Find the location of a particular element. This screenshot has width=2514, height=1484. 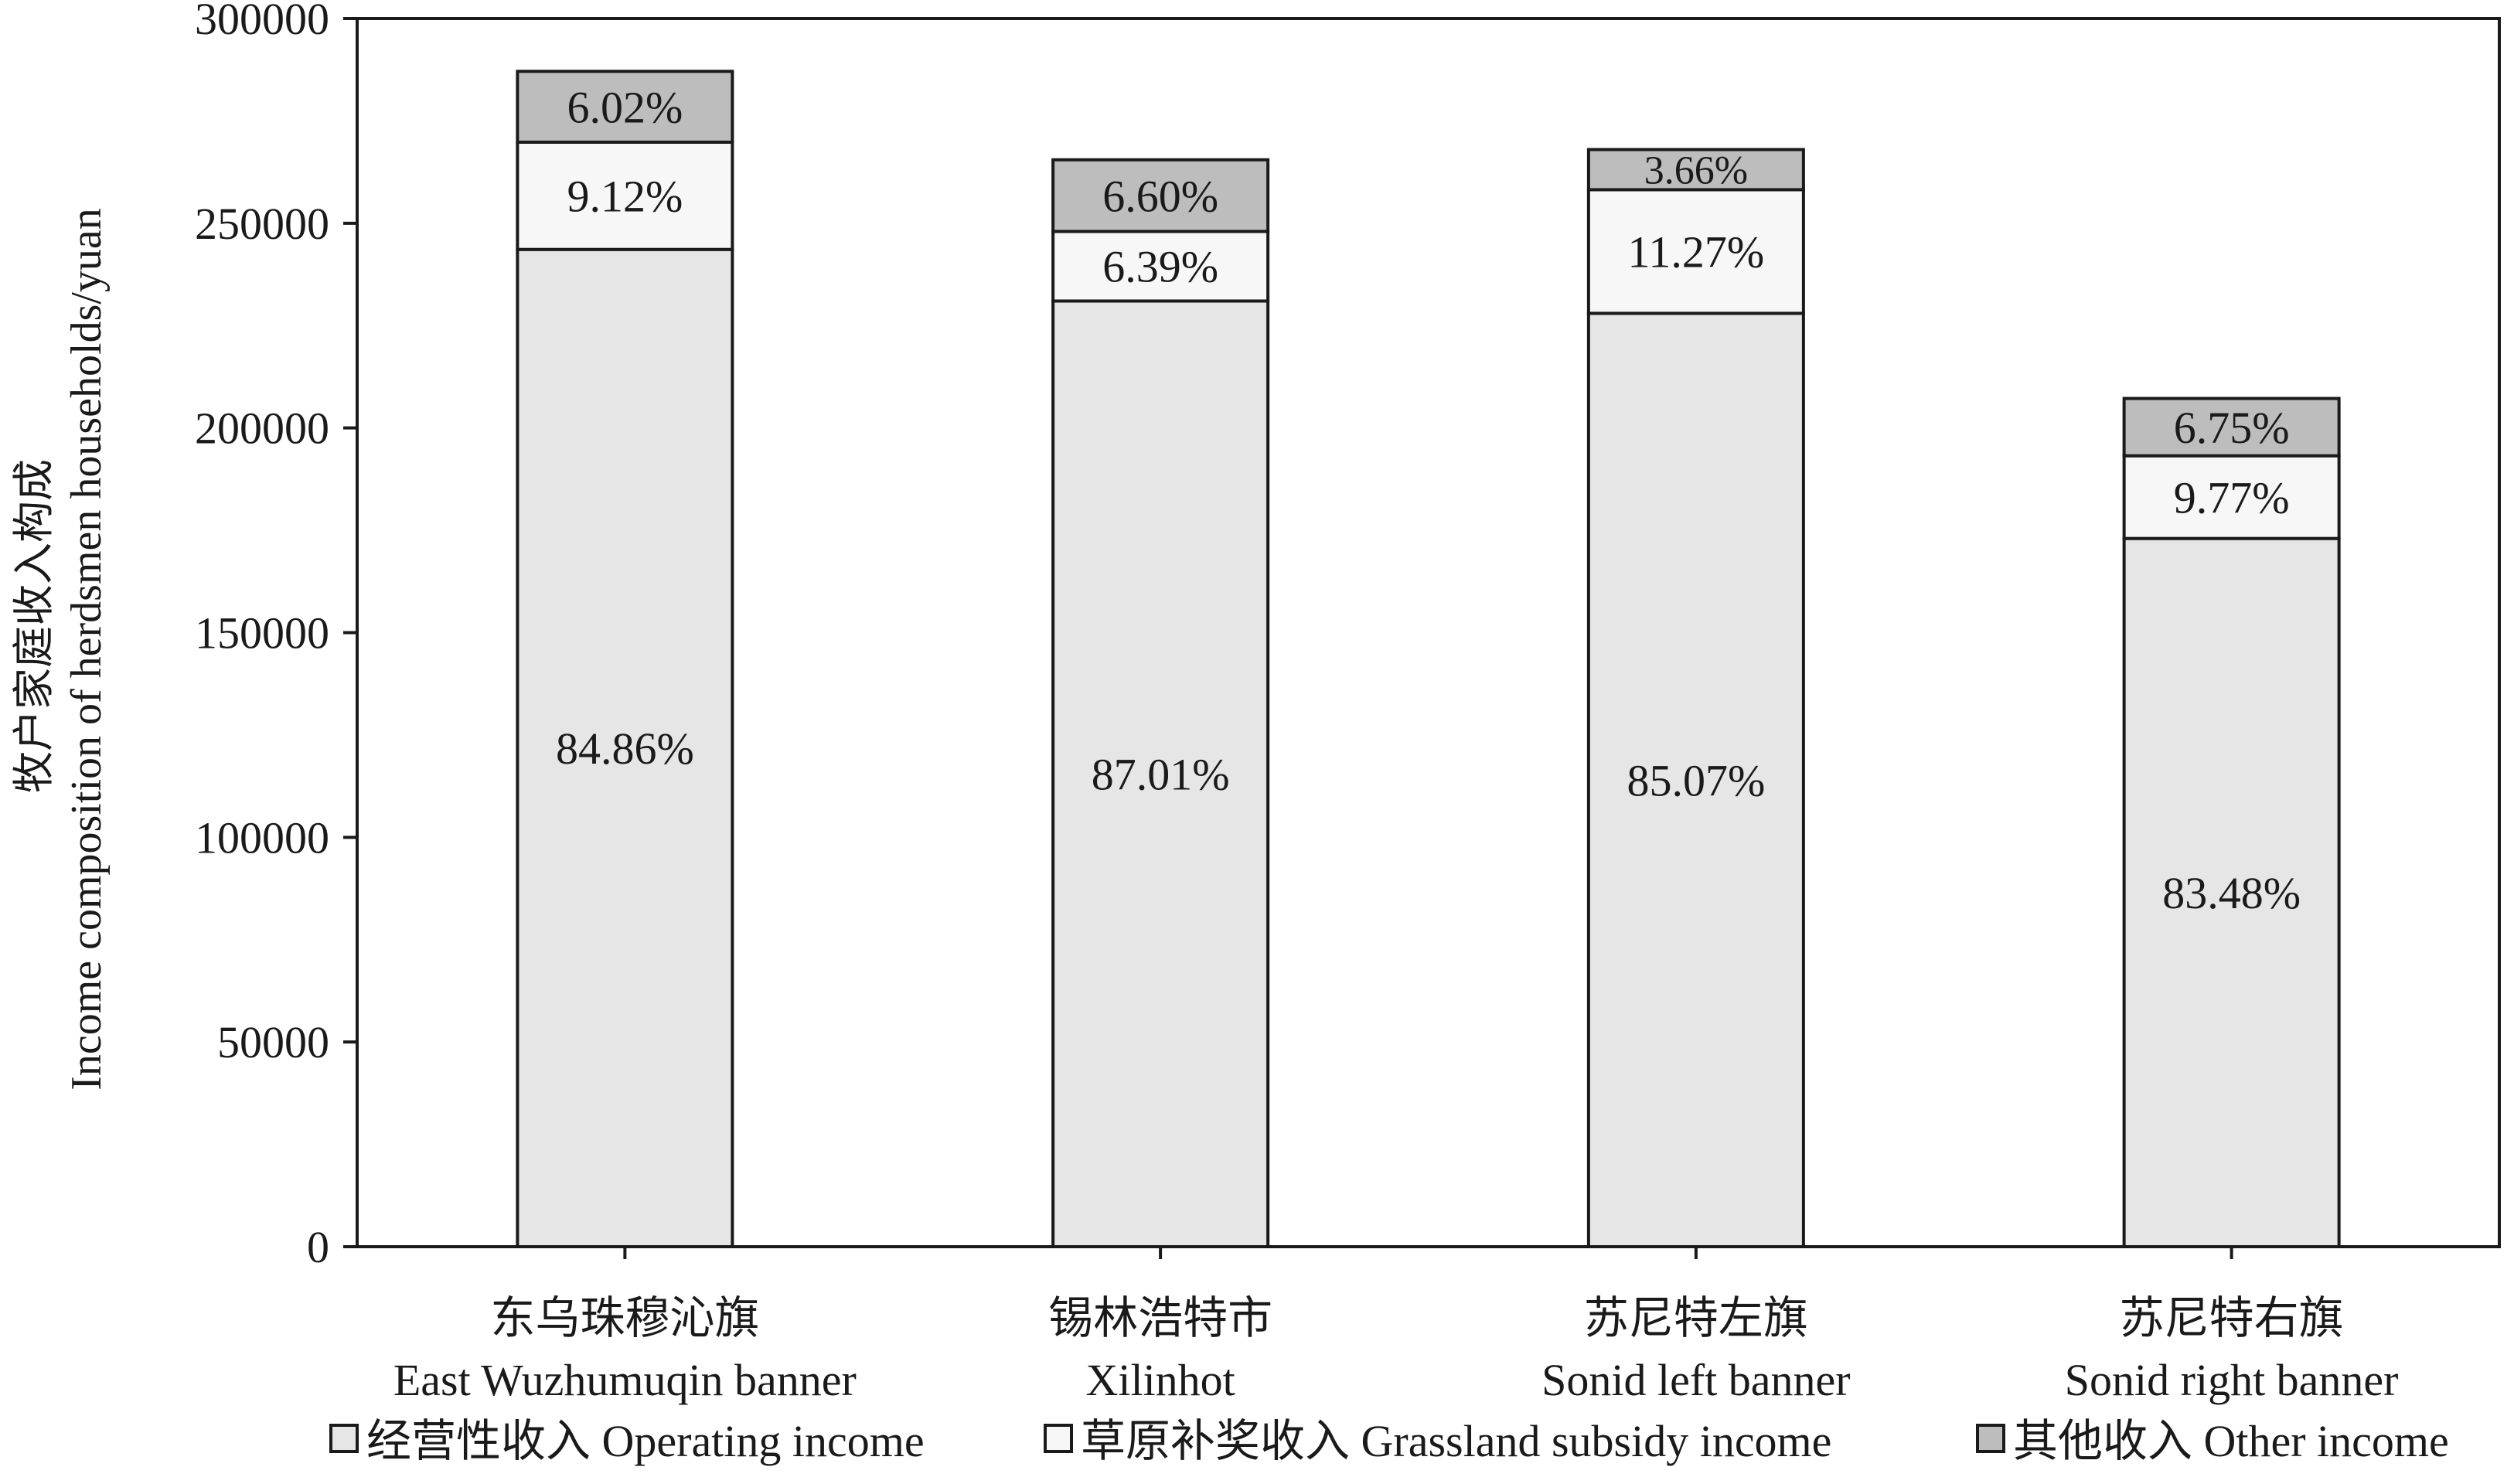

data-label: 9.77% is located at coordinates (2232, 497).